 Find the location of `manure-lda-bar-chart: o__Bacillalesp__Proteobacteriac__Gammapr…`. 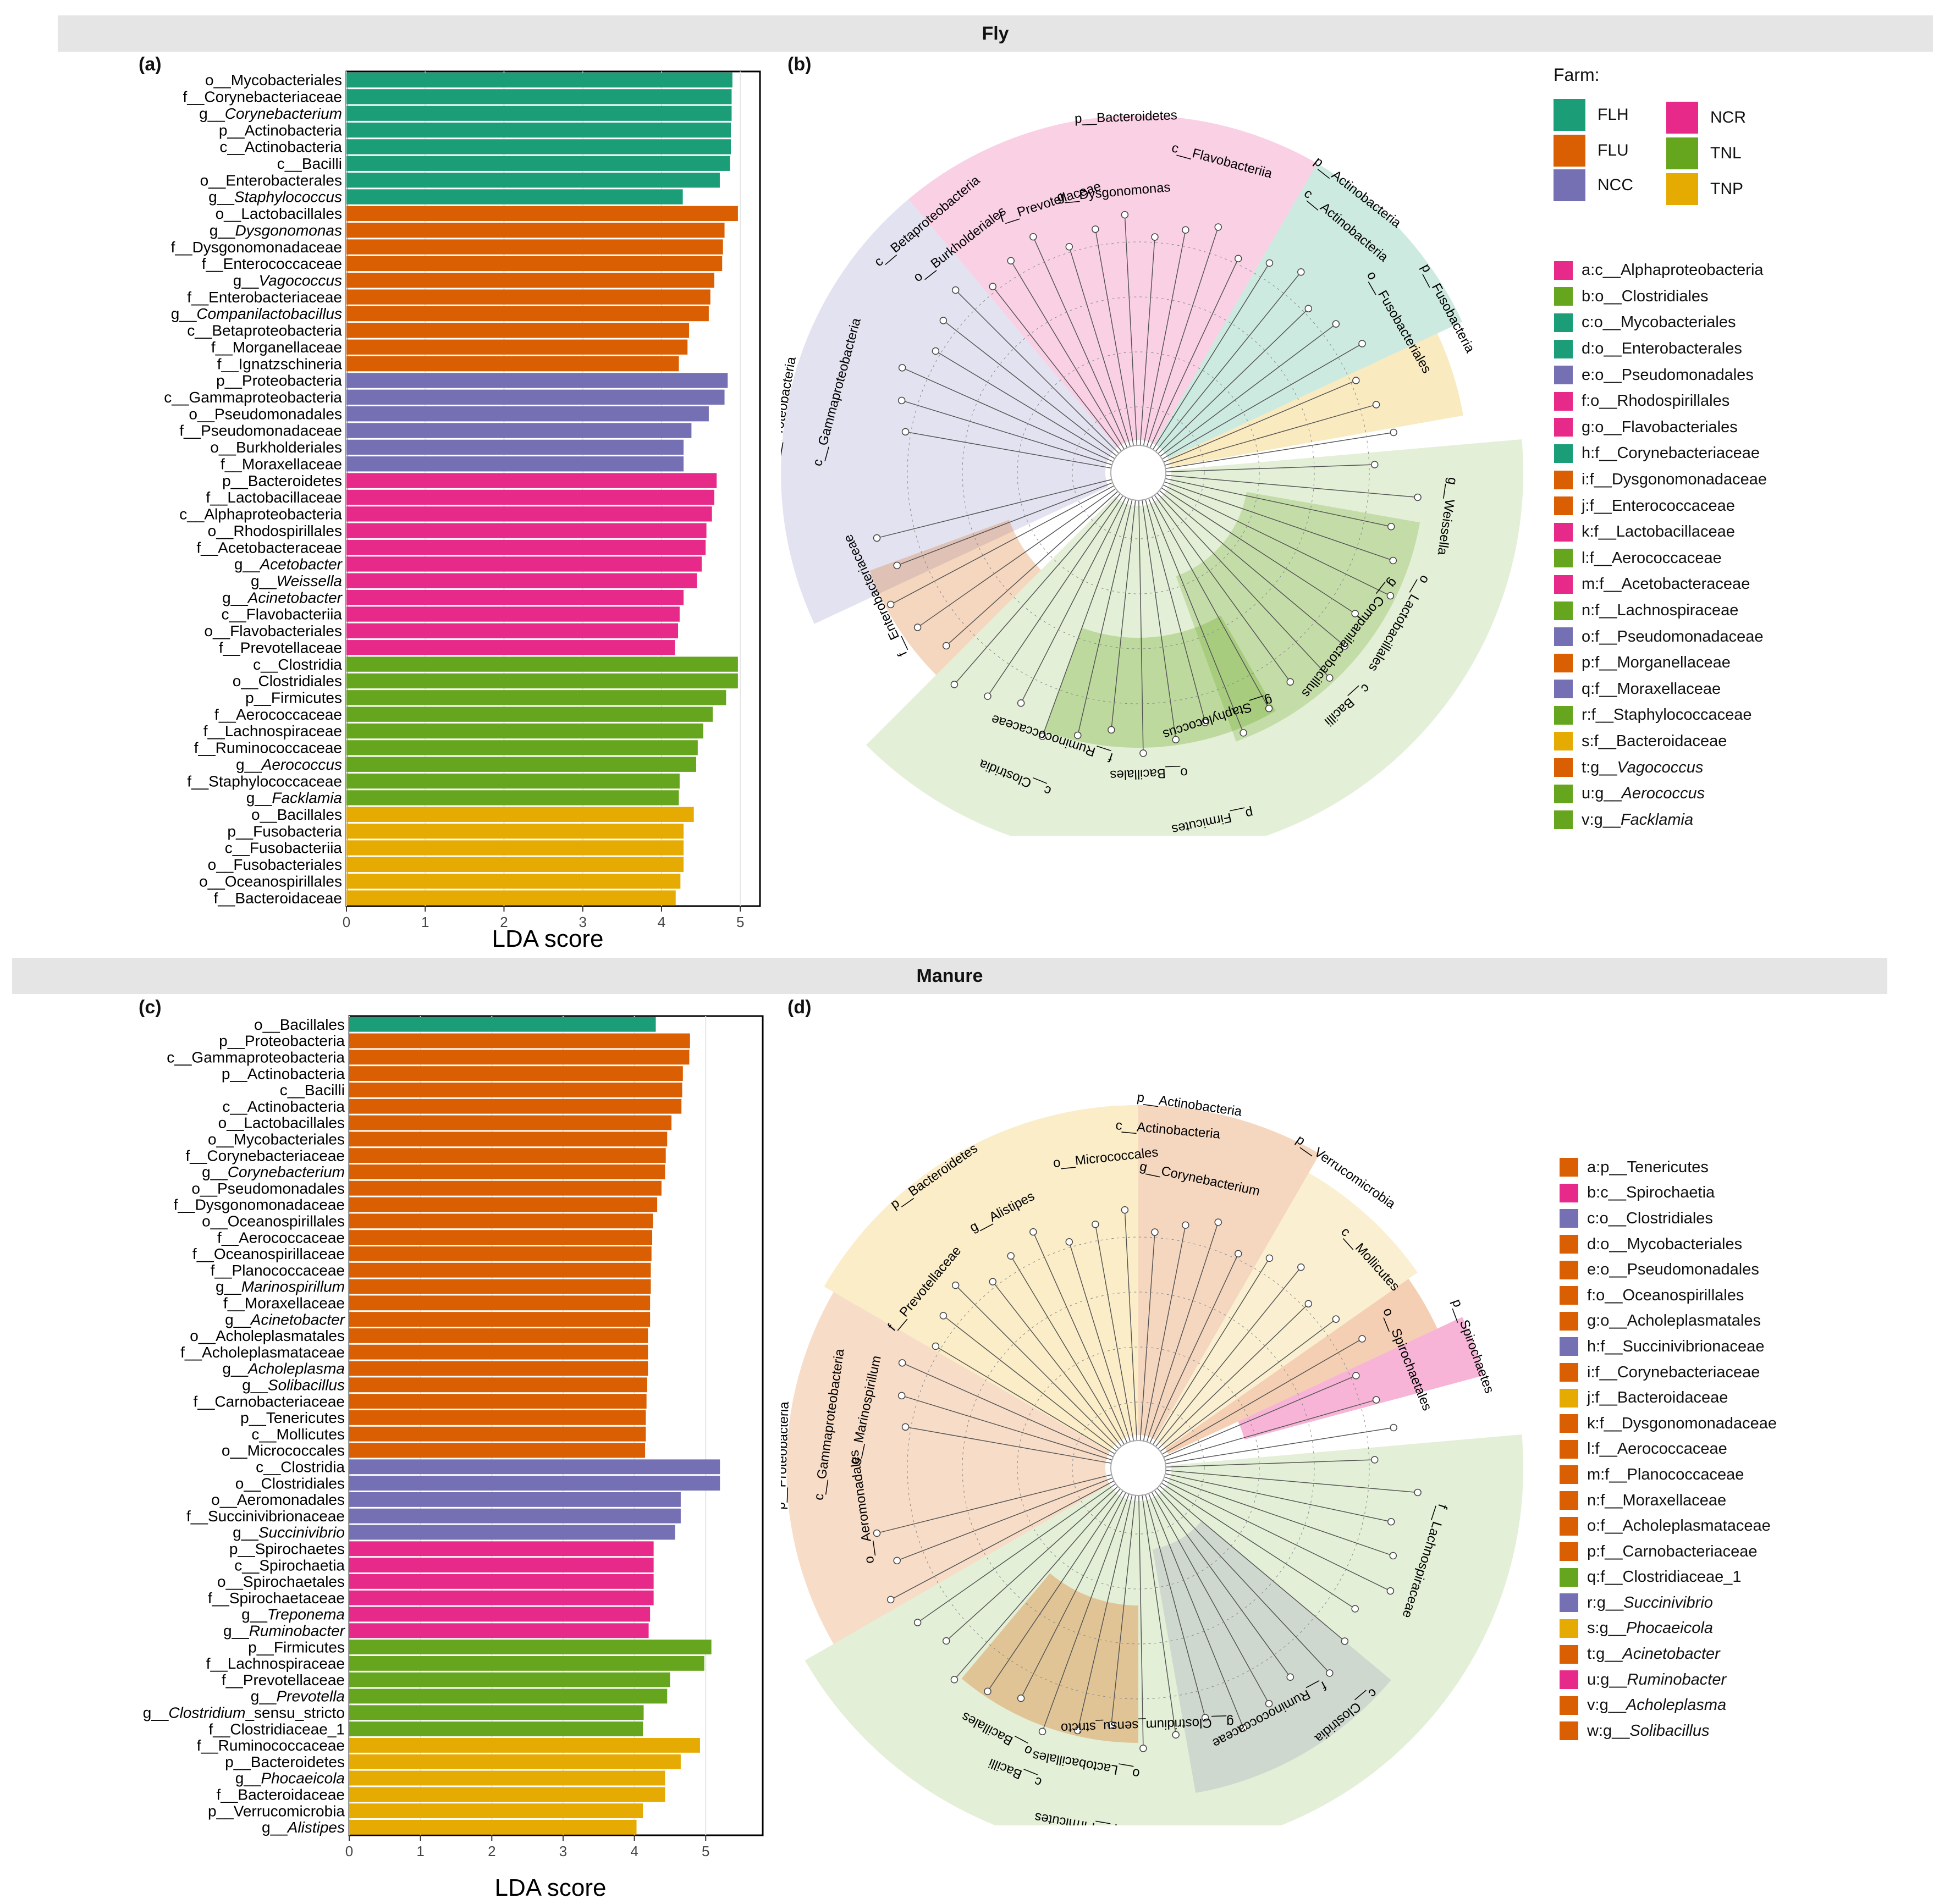

manure-lda-bar-chart: o__Bacillalesp__Proteobacteriac__Gammapr… is located at coordinates (453, 1458).